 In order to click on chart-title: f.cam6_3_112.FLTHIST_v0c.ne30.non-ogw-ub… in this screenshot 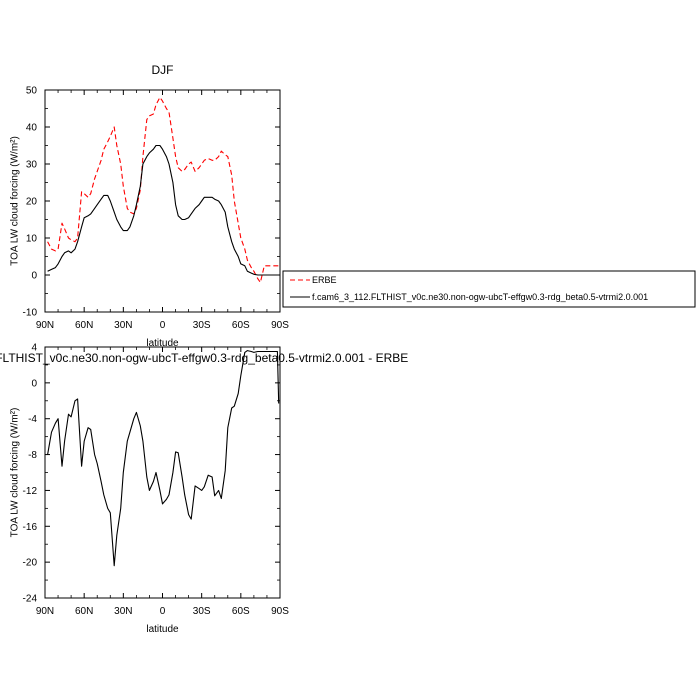, I will do `click(204, 358)`.